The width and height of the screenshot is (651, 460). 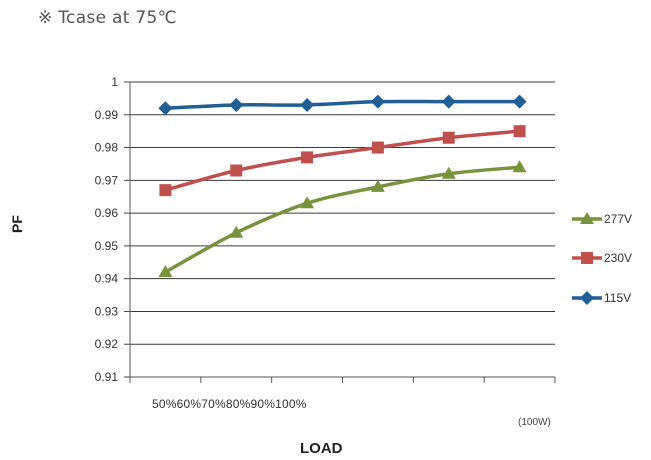 What do you see at coordinates (107, 311) in the screenshot?
I see `y-tick-label: 0.93` at bounding box center [107, 311].